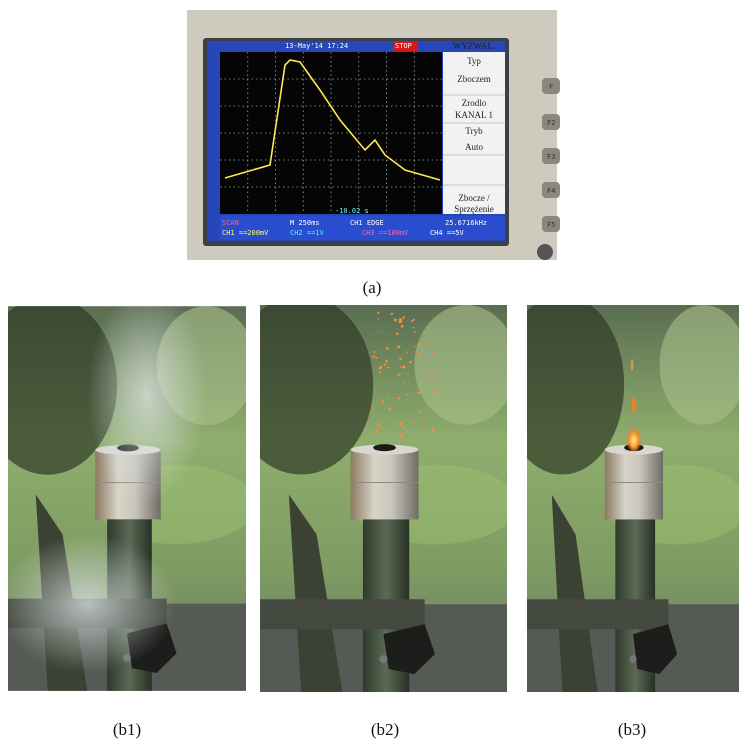 The width and height of the screenshot is (739, 755). I want to click on datetime: 13-May'14 17:24, so click(316, 46).